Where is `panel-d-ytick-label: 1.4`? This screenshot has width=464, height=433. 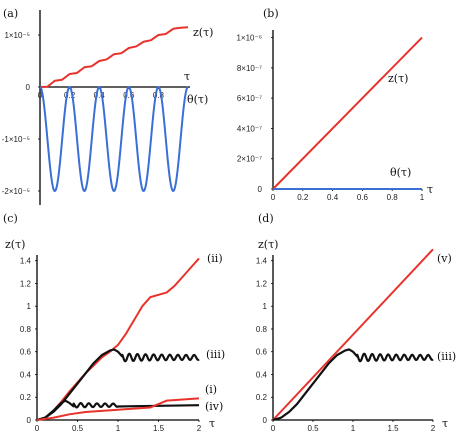
panel-d-ytick-label: 1.4 is located at coordinates (262, 261).